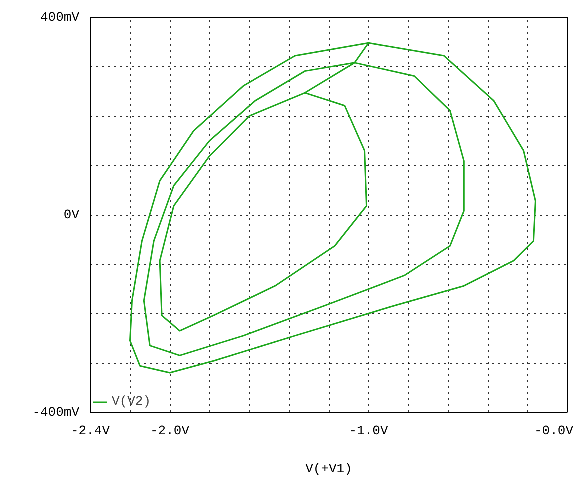 This screenshot has width=579, height=493. I want to click on x-tick-label: -2.0V, so click(170, 431).